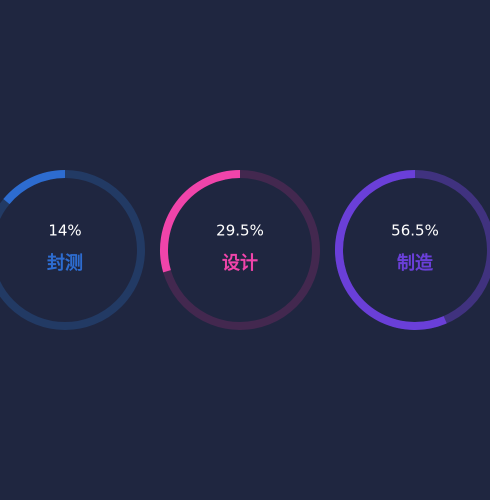 This screenshot has width=490, height=500. I want to click on value-label: 14%, so click(64, 231).